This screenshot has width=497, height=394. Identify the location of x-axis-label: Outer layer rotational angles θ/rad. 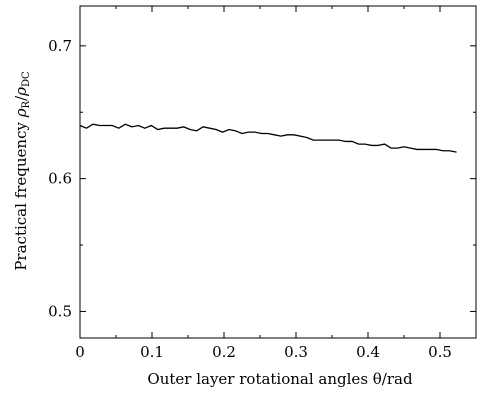
(280, 379).